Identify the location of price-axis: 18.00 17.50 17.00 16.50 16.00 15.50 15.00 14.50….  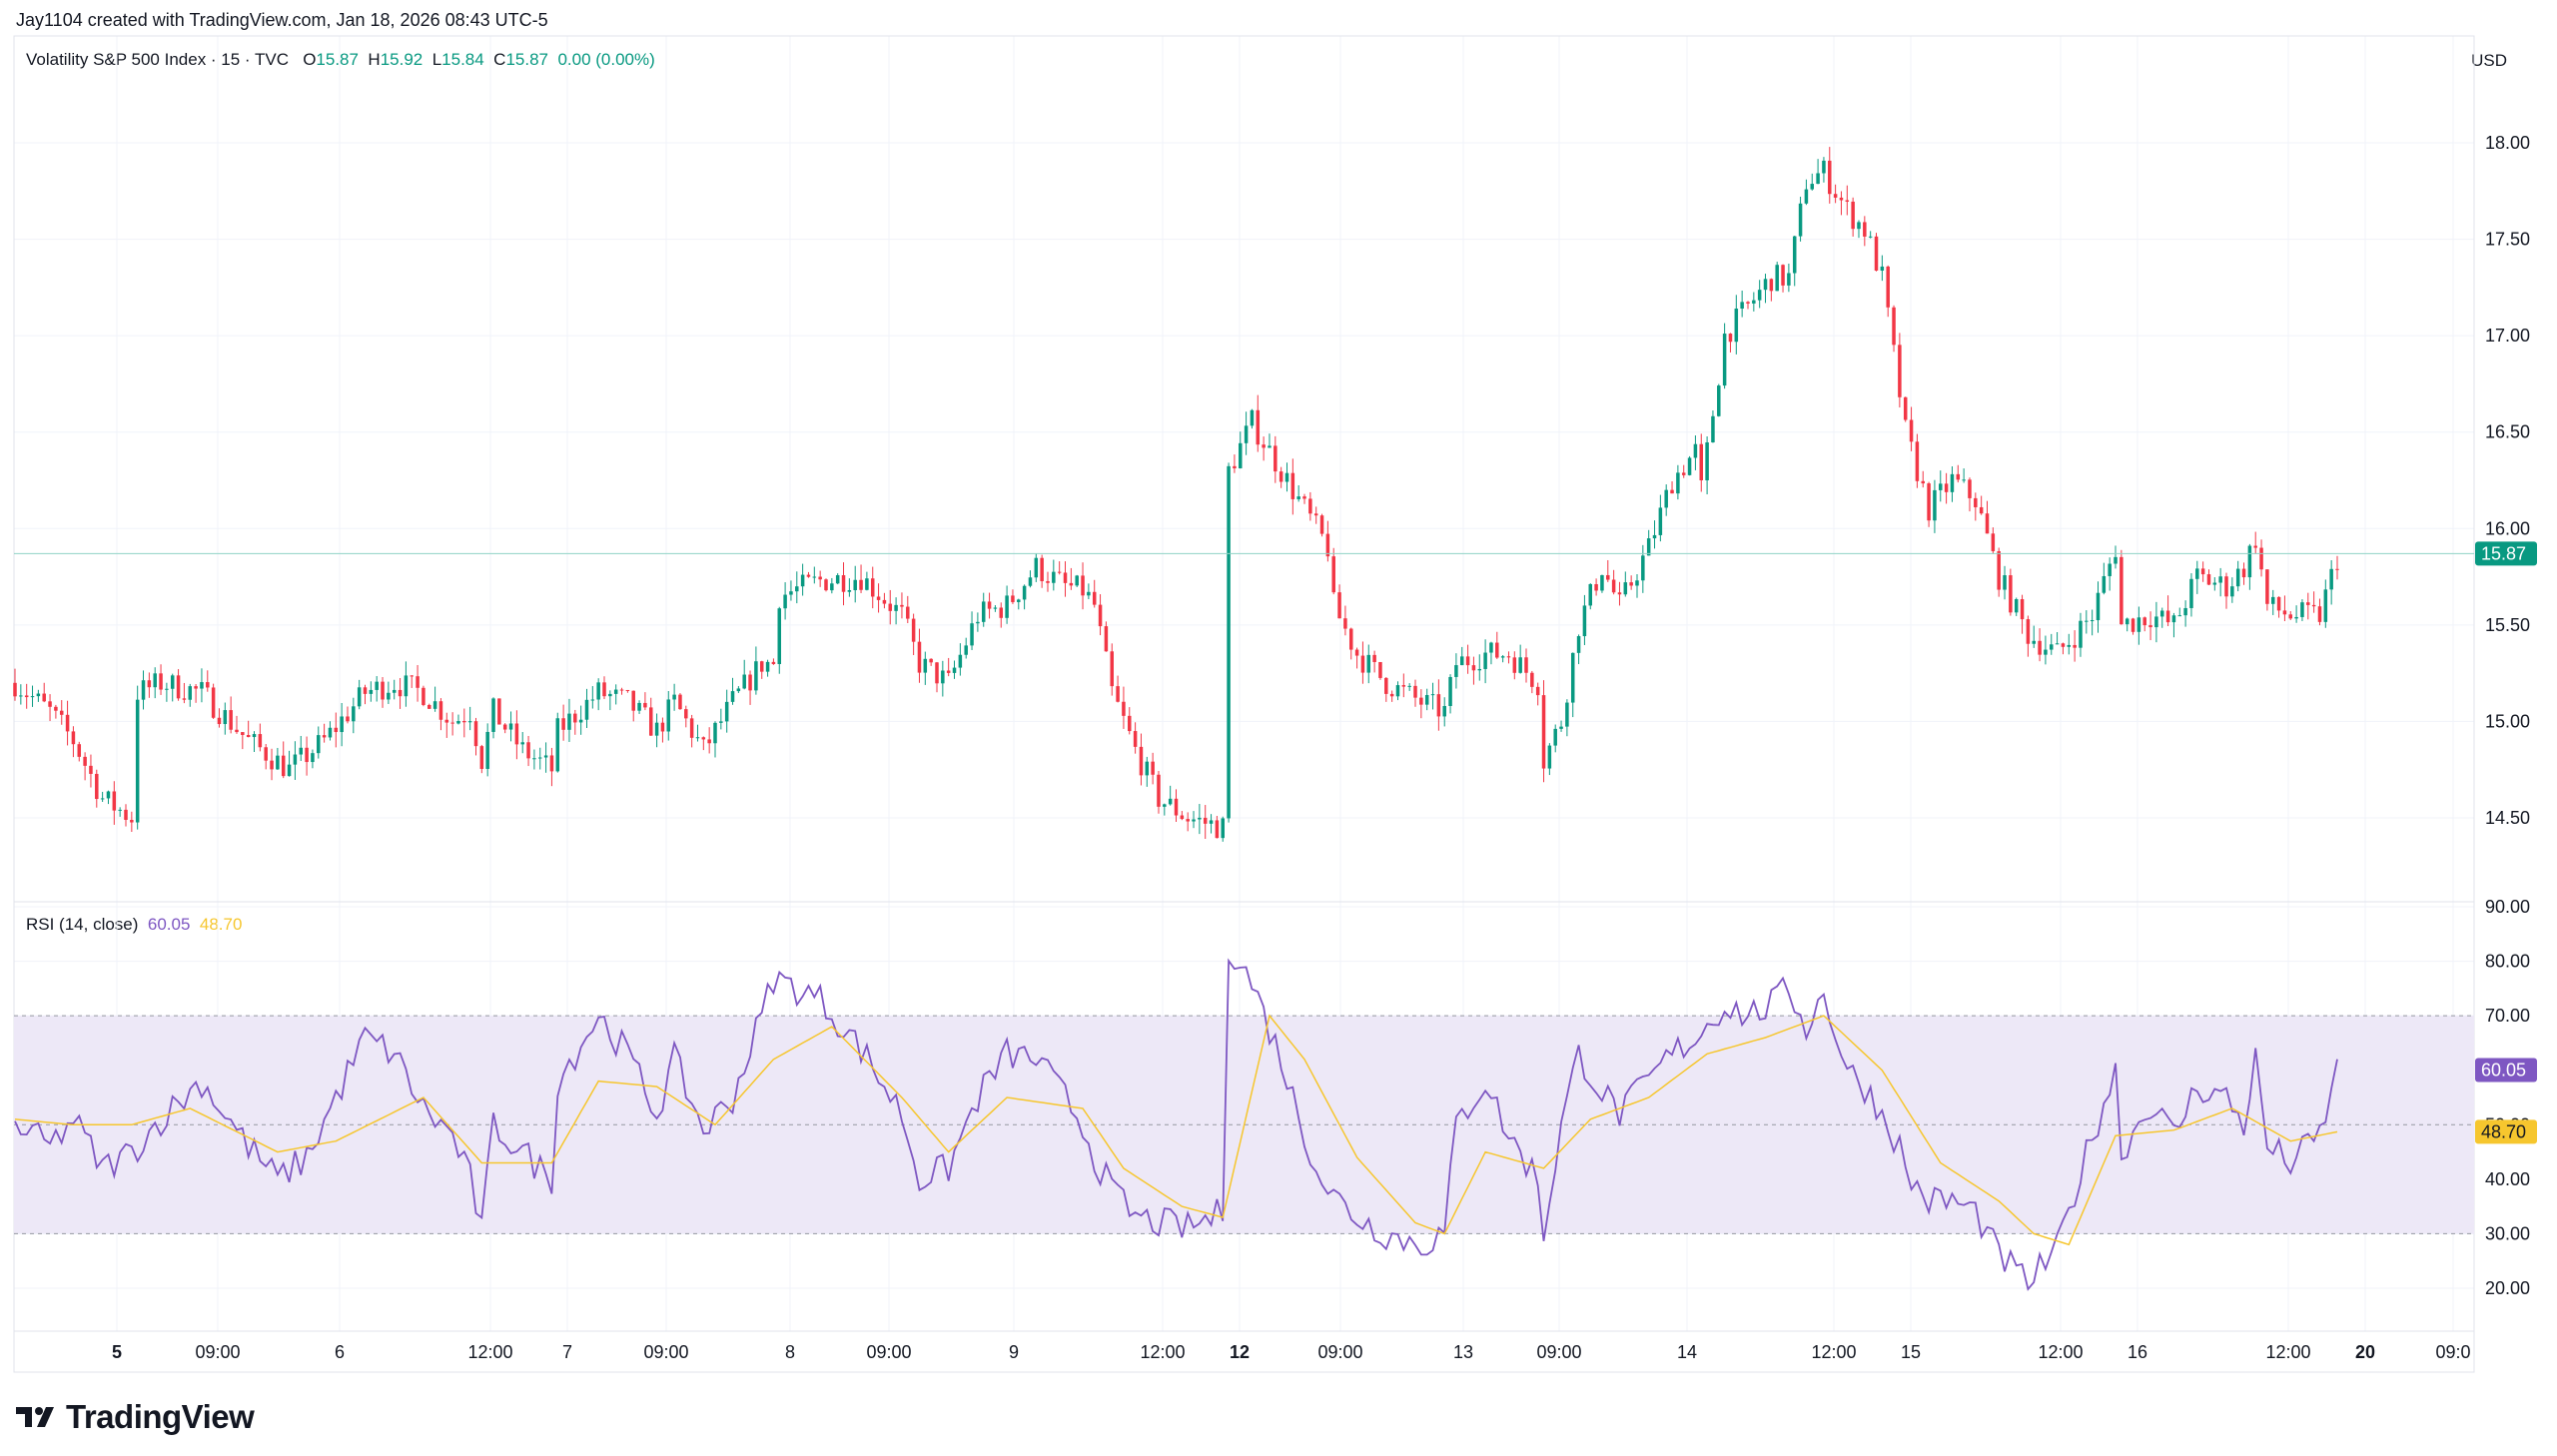
(2506, 480).